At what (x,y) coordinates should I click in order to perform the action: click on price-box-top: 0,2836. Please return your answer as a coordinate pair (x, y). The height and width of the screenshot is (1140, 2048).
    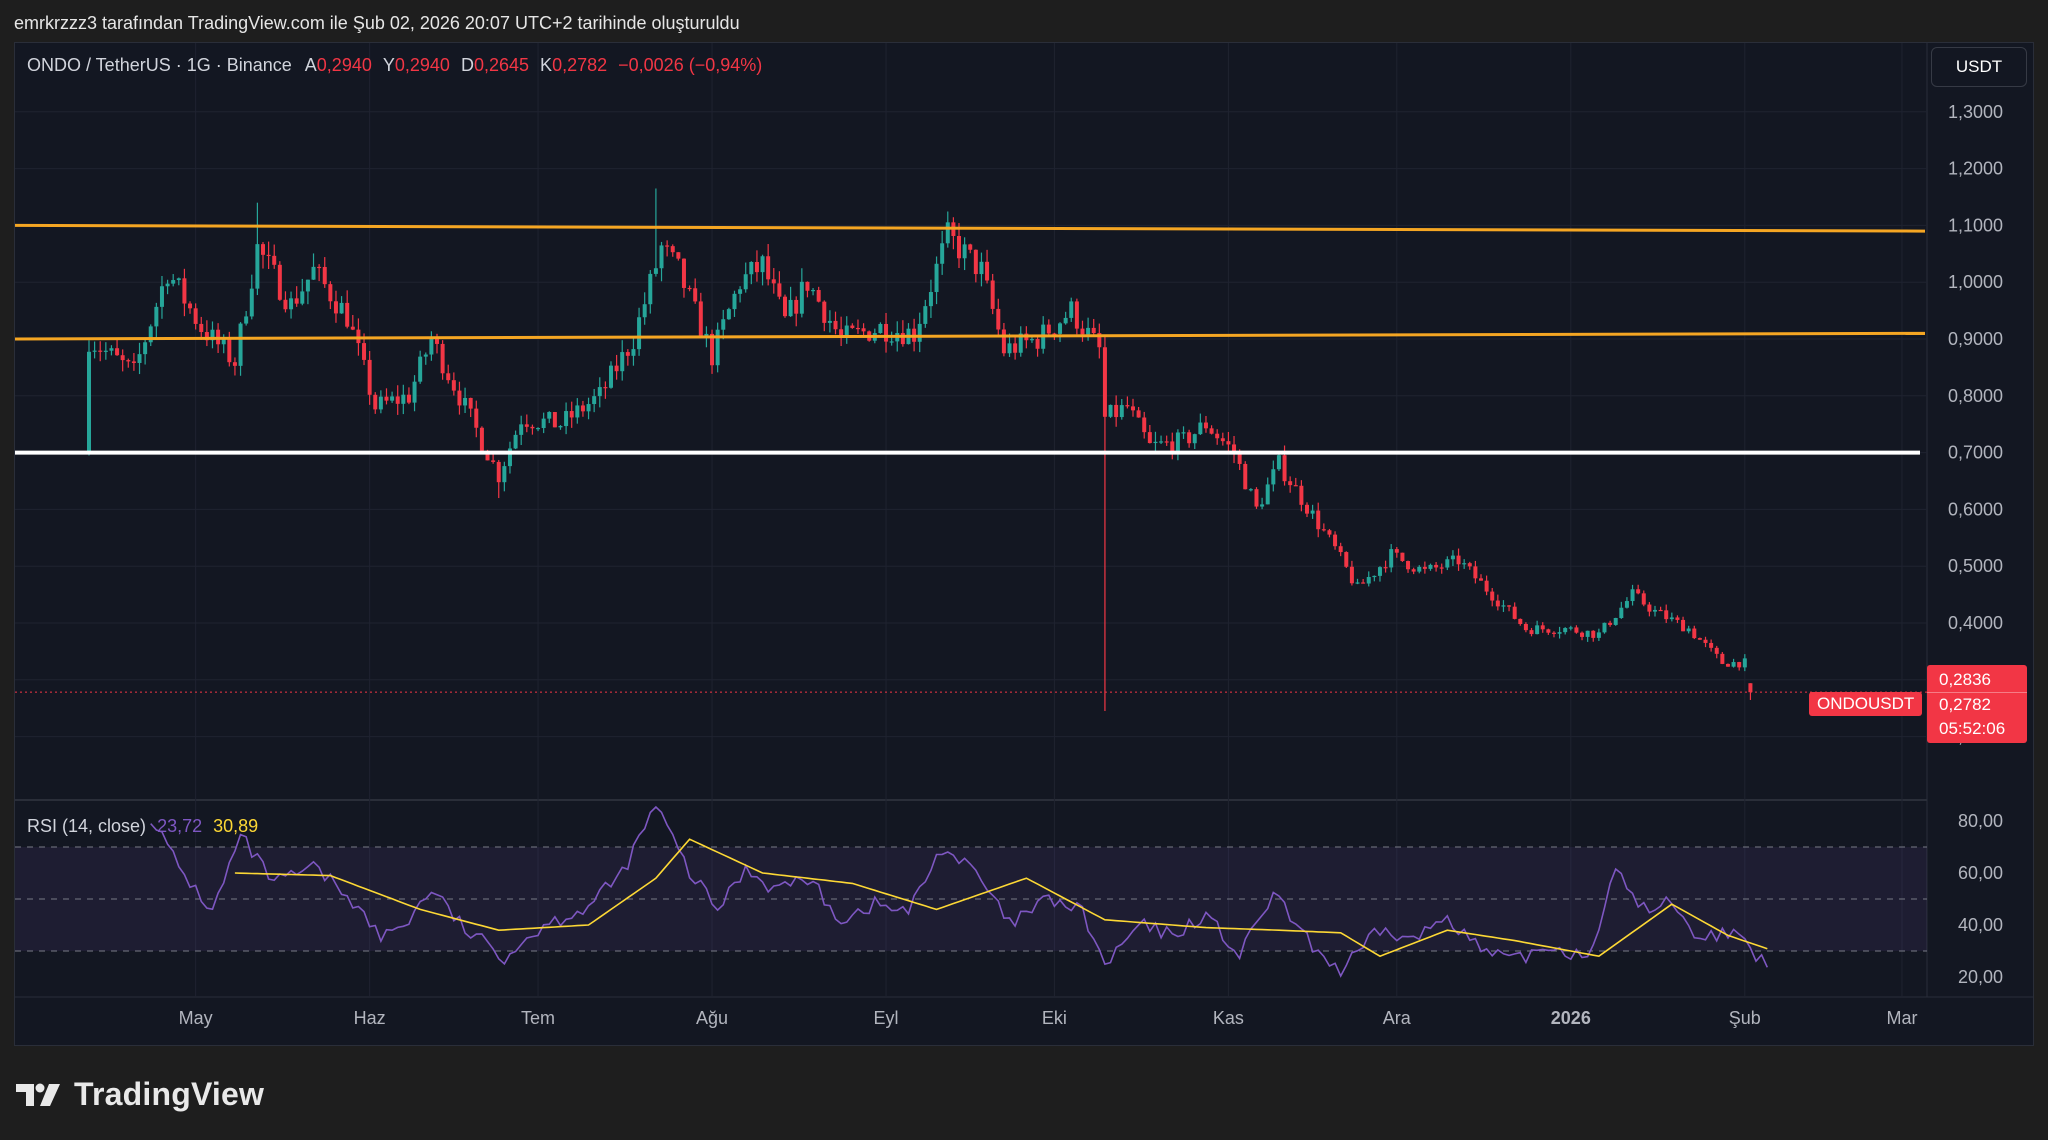
    Looking at the image, I should click on (1965, 679).